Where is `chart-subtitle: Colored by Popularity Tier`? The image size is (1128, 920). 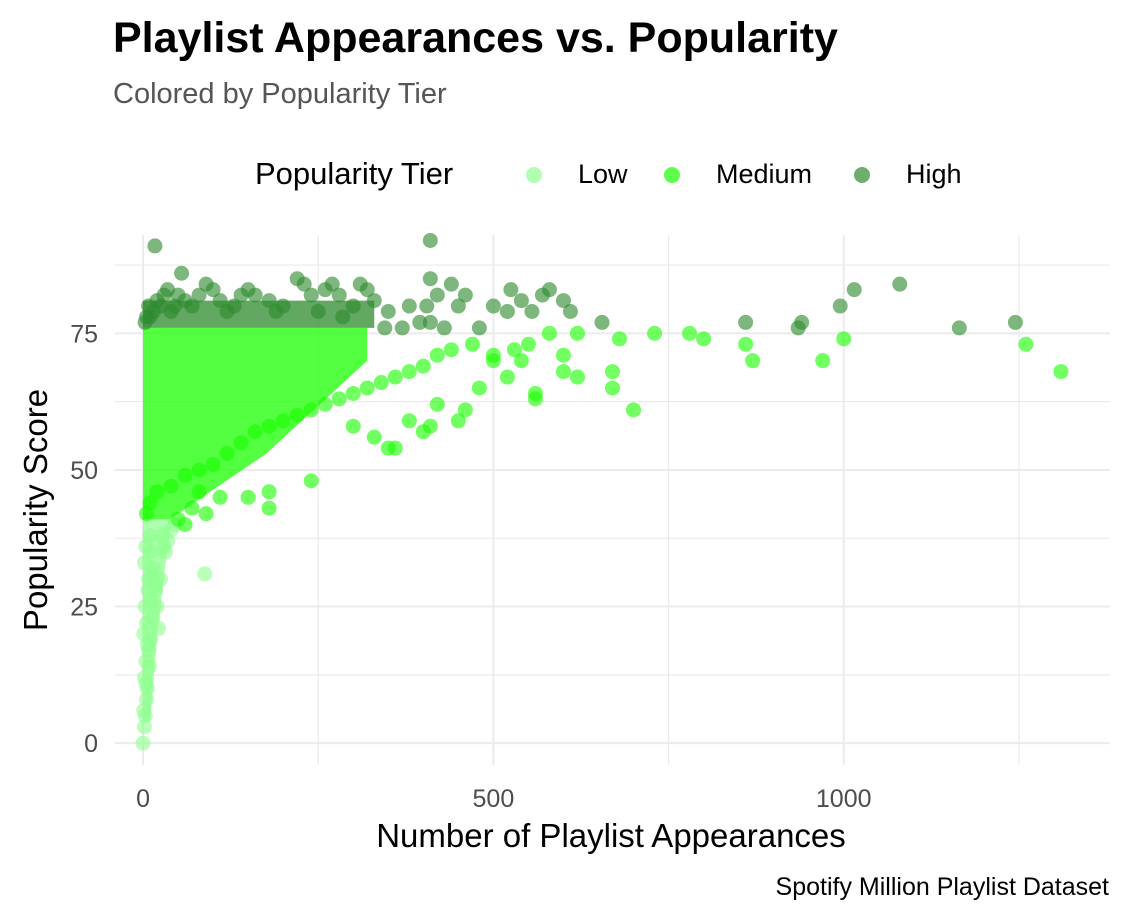
chart-subtitle: Colored by Popularity Tier is located at coordinates (280, 94).